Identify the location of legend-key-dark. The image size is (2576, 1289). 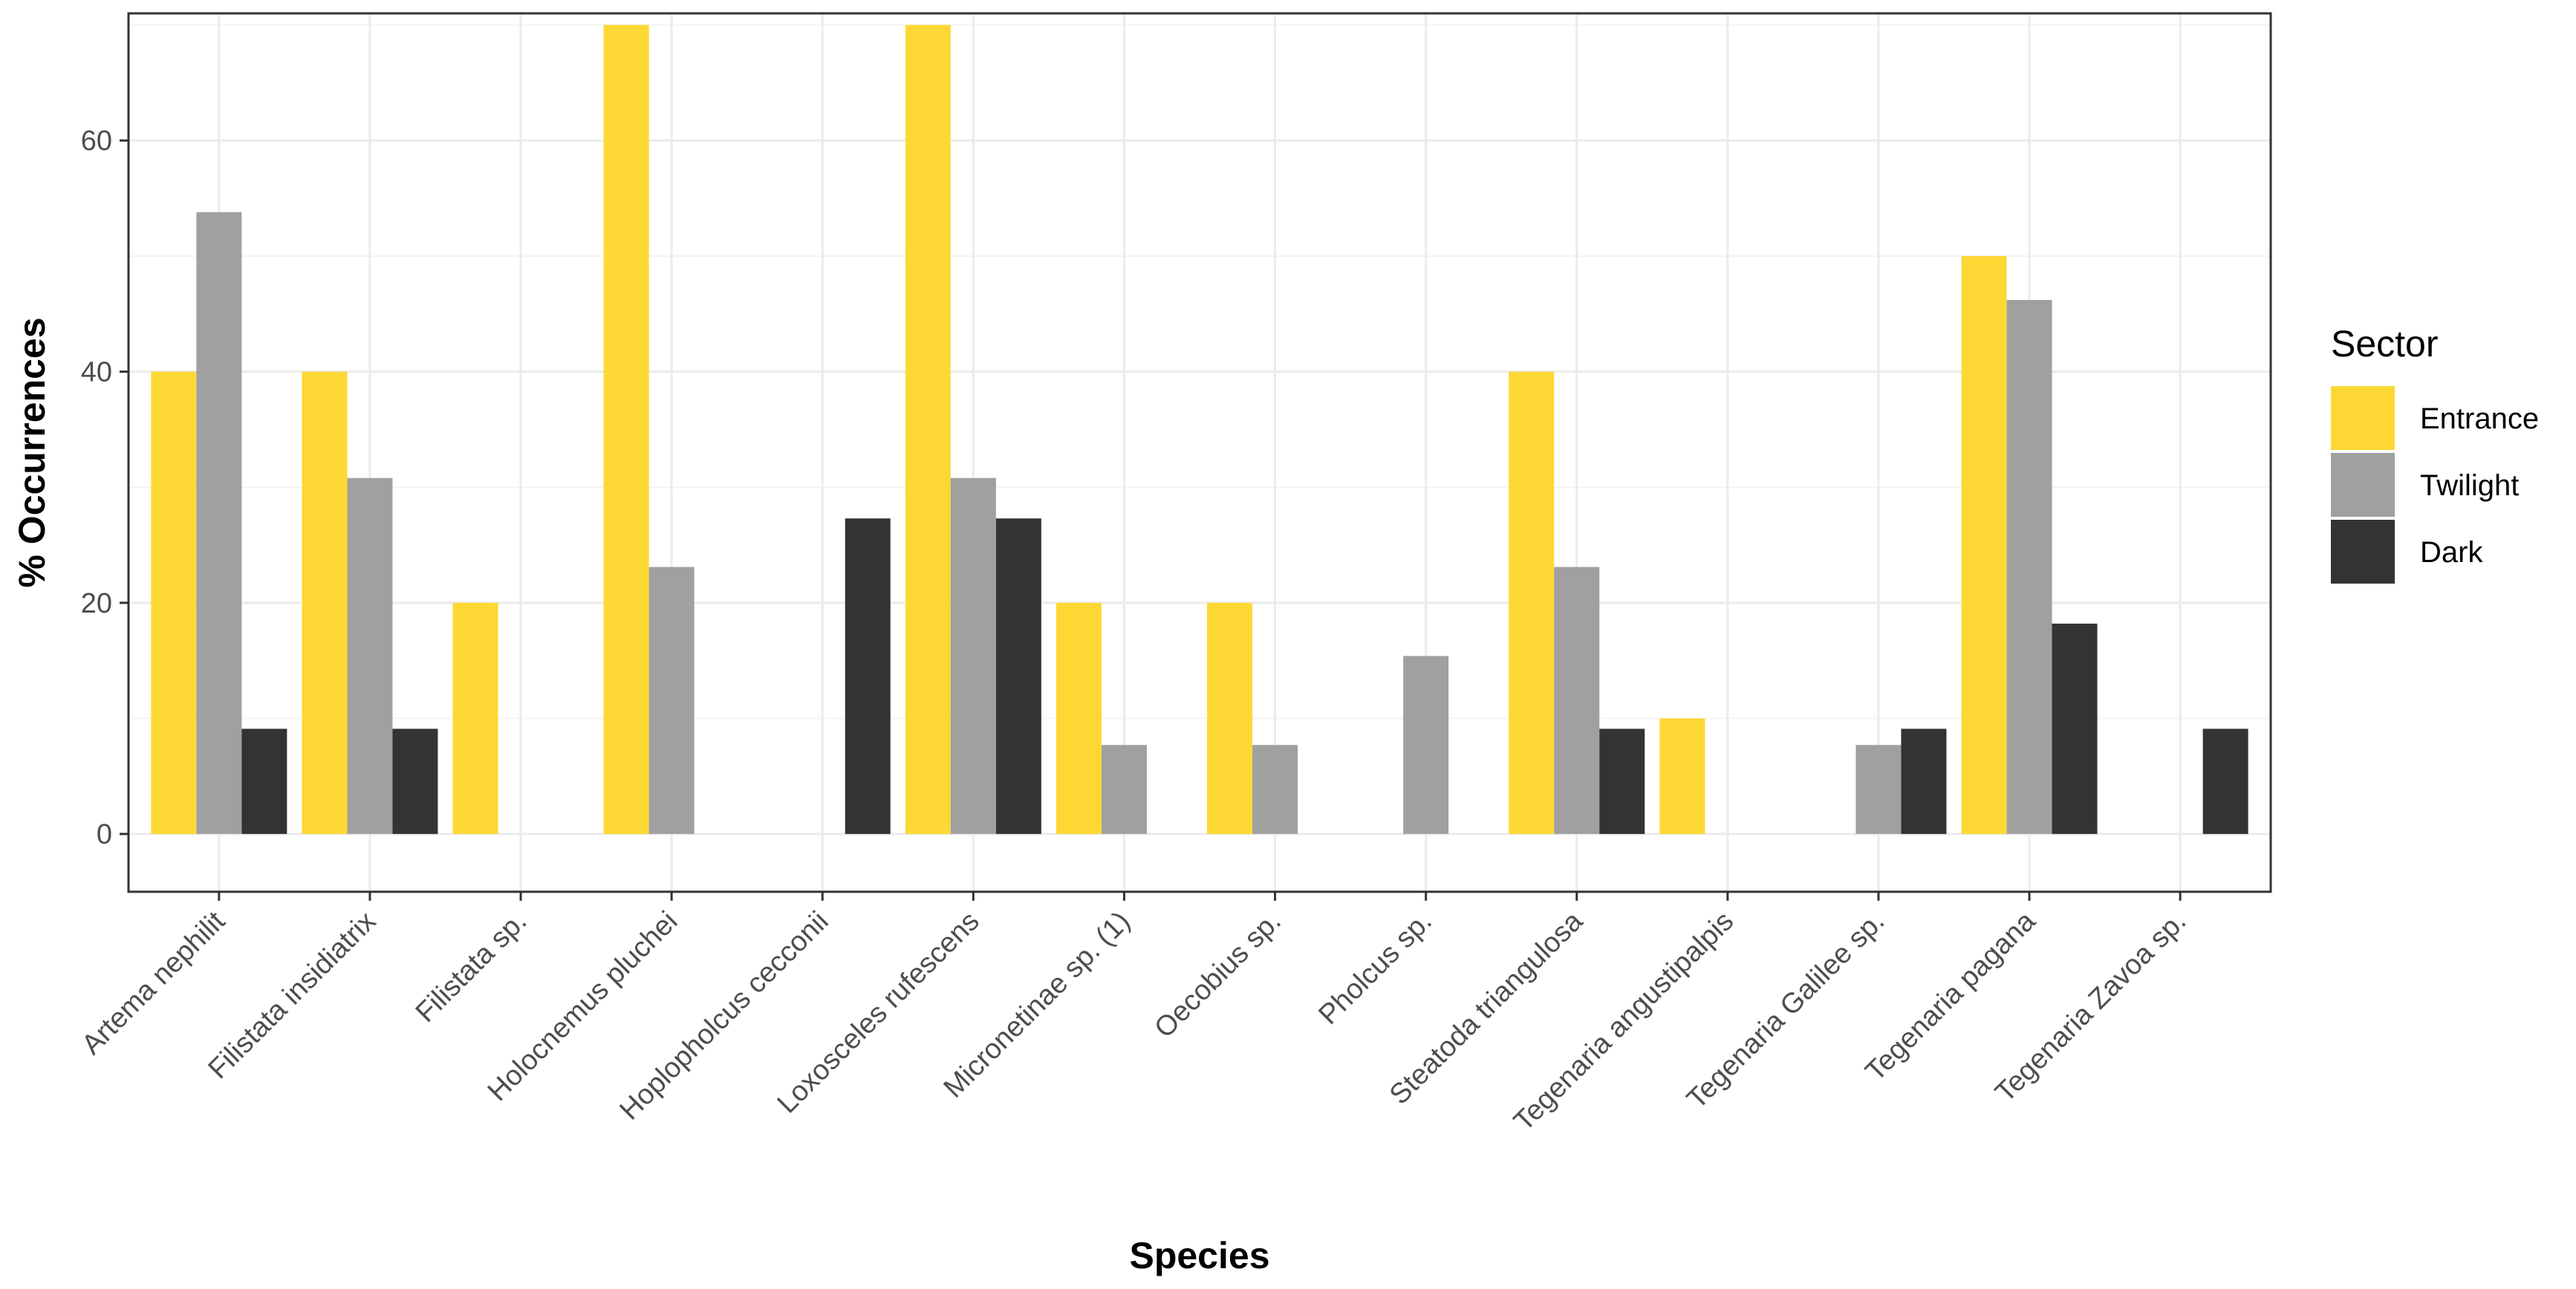
(2363, 552).